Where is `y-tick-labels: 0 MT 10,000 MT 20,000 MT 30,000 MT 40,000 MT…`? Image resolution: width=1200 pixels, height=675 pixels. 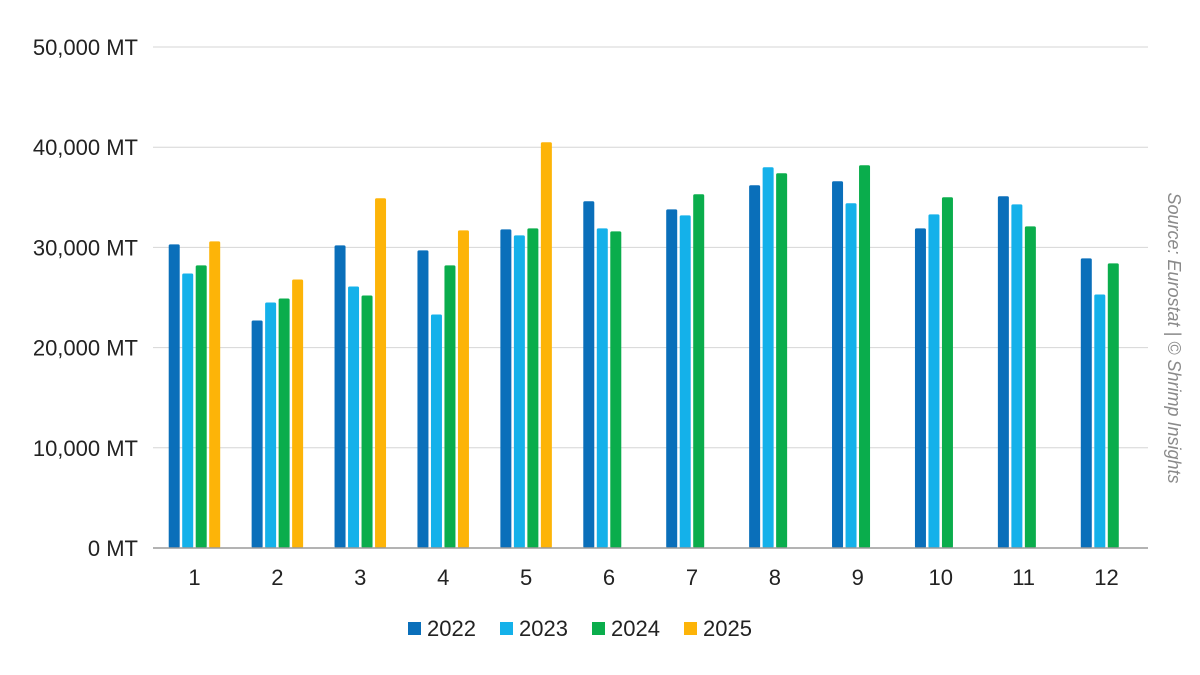 y-tick-labels: 0 MT 10,000 MT 20,000 MT 30,000 MT 40,000 MT… is located at coordinates (85, 298).